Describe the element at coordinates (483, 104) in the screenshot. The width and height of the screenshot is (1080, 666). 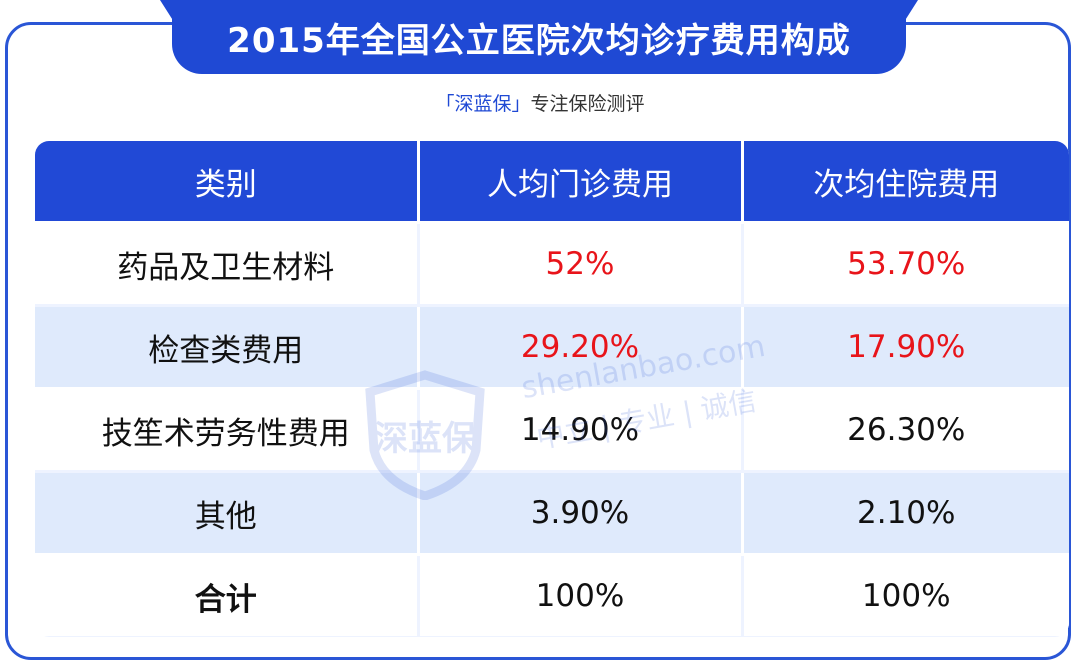
I see `subtitle-brand: 「深蓝保」` at that location.